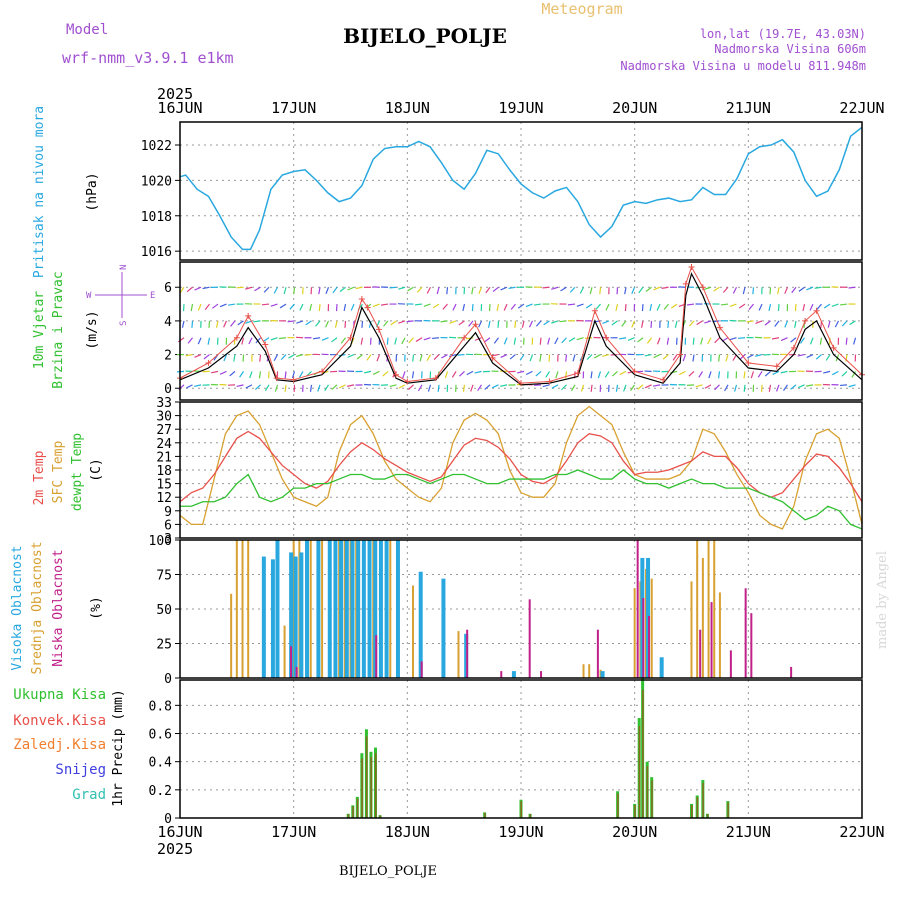 The width and height of the screenshot is (900, 900). What do you see at coordinates (164, 645) in the screenshot?
I see `y-tick-label: 25` at bounding box center [164, 645].